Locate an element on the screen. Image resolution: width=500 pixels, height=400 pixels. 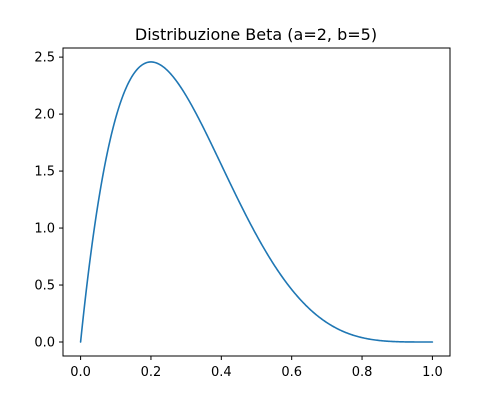
y-tick-label: 0.0 is located at coordinates (44, 343).